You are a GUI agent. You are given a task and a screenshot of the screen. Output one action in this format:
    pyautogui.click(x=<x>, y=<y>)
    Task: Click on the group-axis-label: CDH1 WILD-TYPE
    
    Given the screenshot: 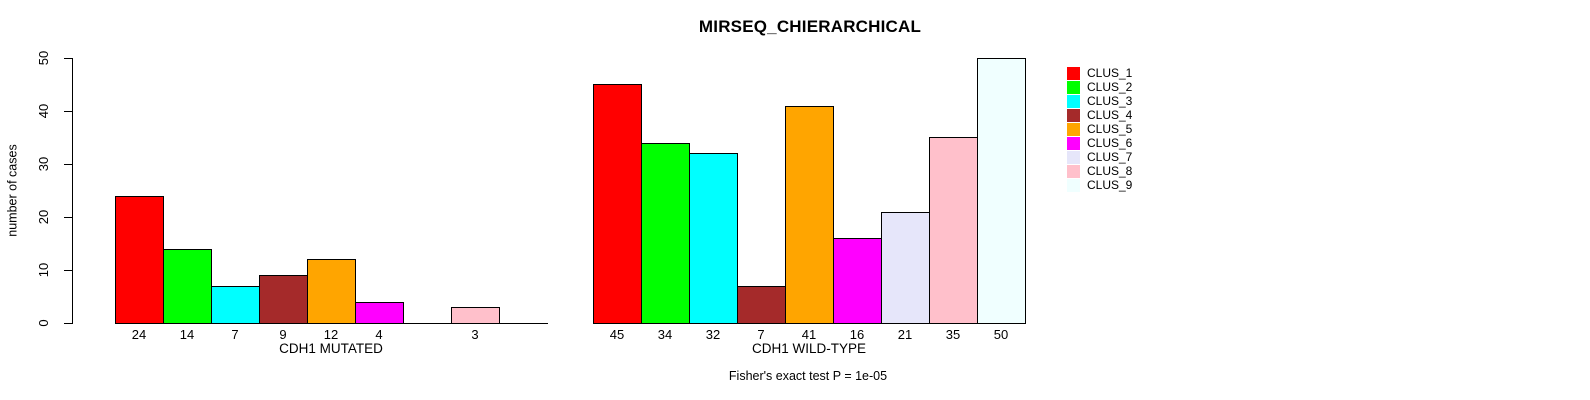 What is the action you would take?
    pyautogui.click(x=808, y=348)
    